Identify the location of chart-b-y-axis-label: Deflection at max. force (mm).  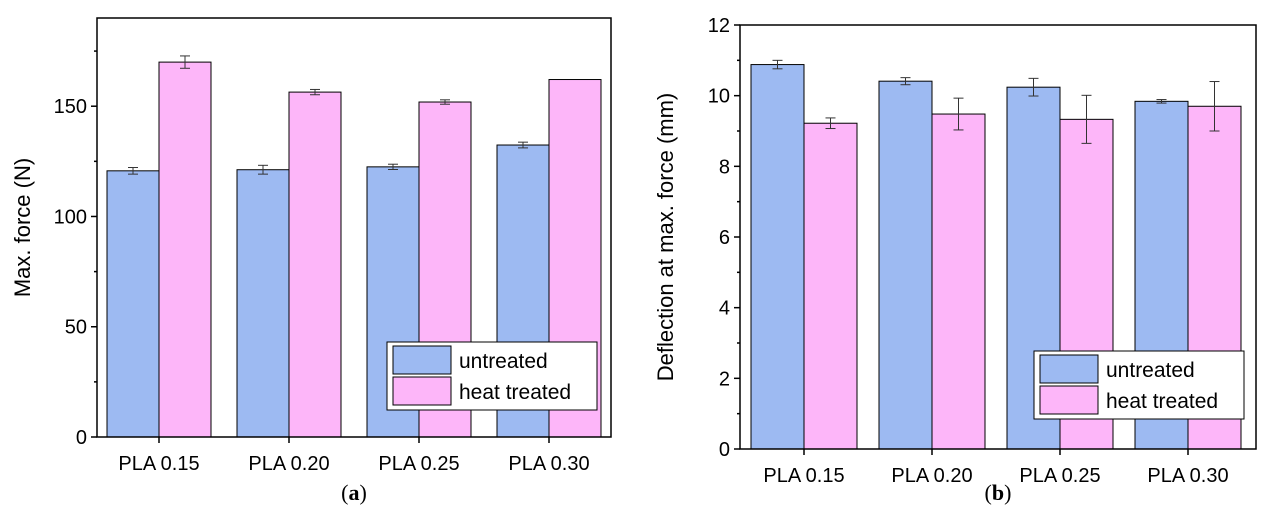
(665, 237).